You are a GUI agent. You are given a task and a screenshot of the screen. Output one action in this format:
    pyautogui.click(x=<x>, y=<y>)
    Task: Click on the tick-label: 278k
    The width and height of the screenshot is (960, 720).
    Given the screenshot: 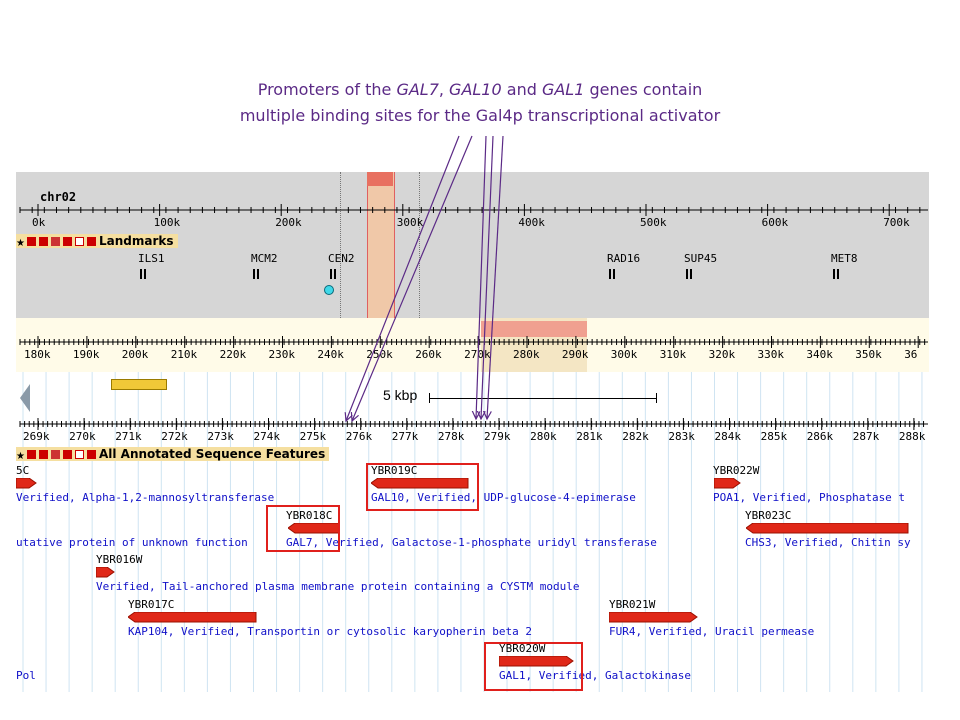 What is the action you would take?
    pyautogui.click(x=451, y=436)
    